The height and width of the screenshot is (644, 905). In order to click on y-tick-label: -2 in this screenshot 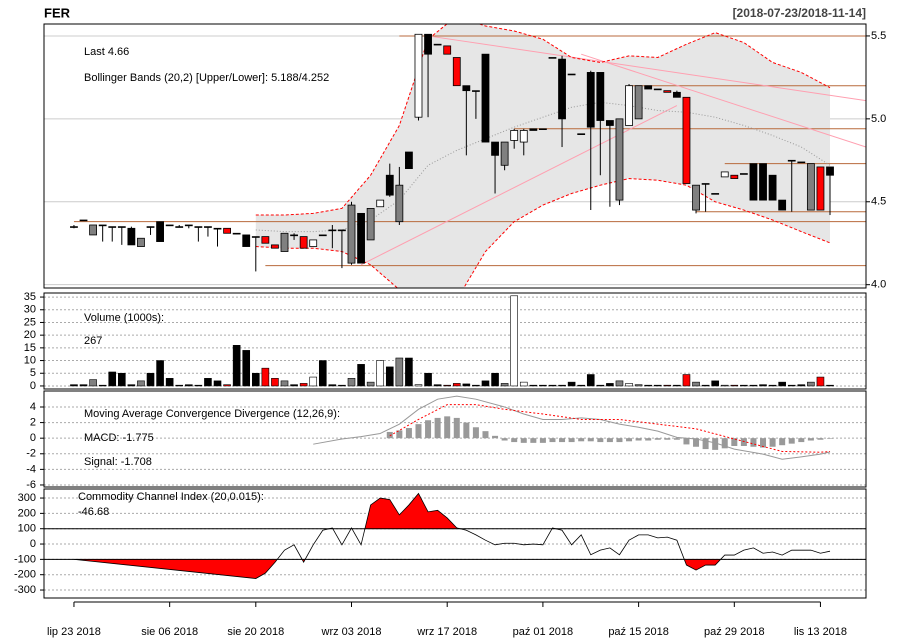, I will do `click(31, 454)`.